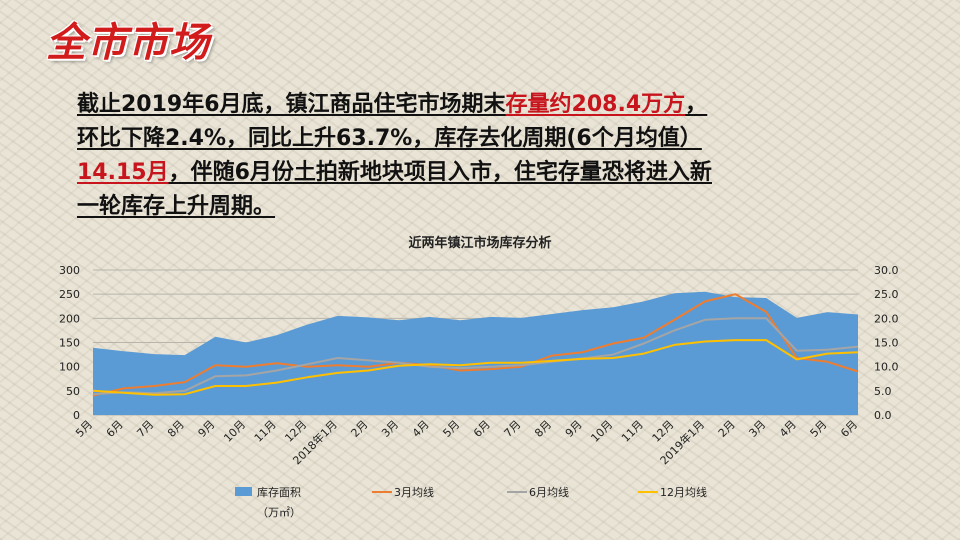 The image size is (960, 540). Describe the element at coordinates (69, 343) in the screenshot. I see `y-left-tick-label: 150` at that location.